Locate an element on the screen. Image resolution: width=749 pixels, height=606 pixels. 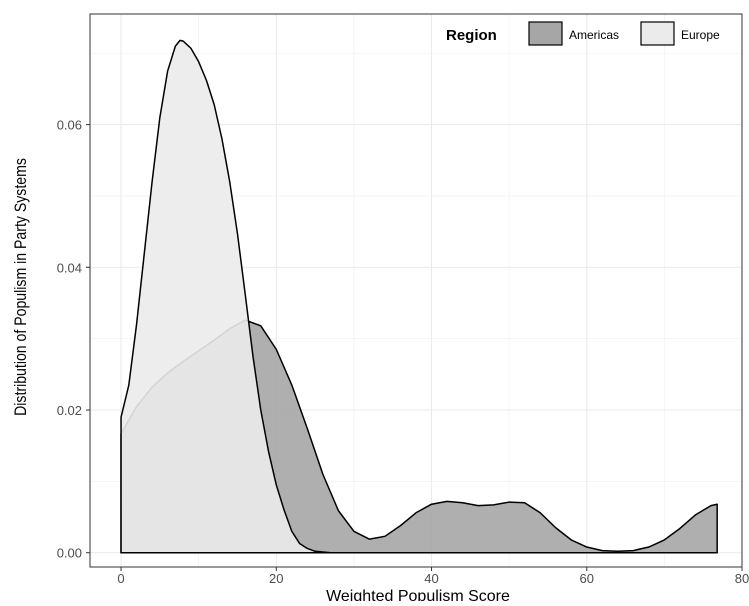
legend-label-europe: Europe is located at coordinates (700, 35).